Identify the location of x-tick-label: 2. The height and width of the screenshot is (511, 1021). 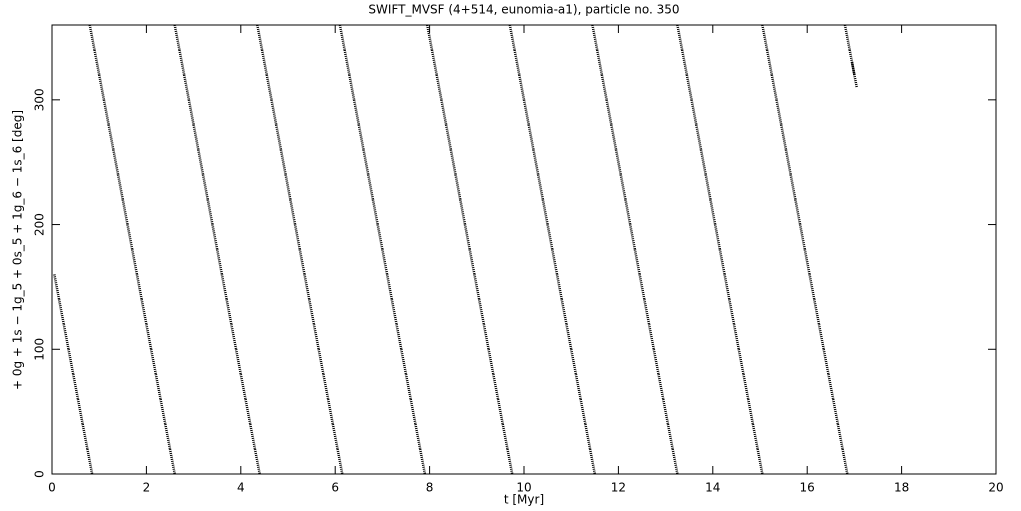
(147, 488).